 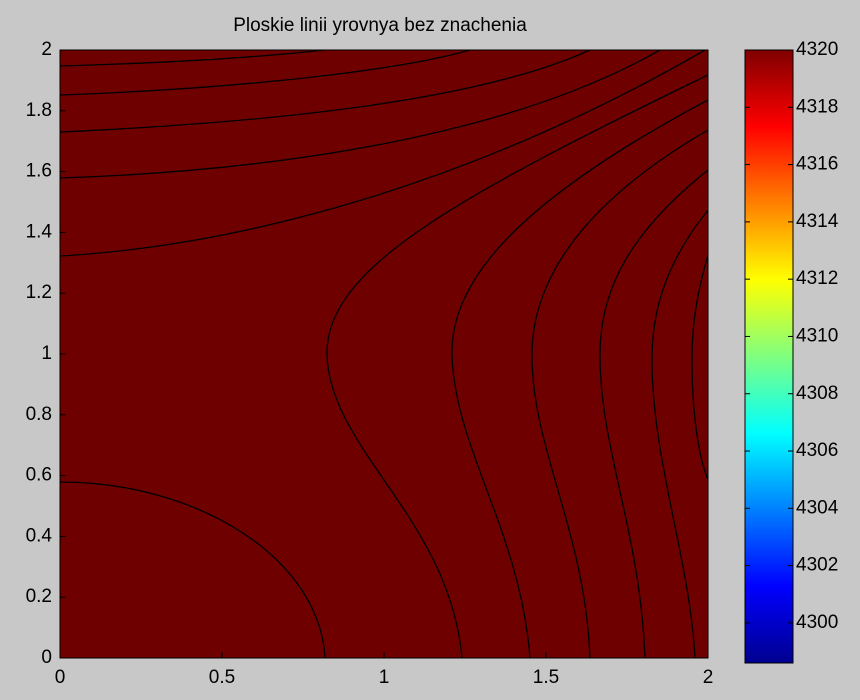 I want to click on x-tick-label: 1.5, so click(x=546, y=677).